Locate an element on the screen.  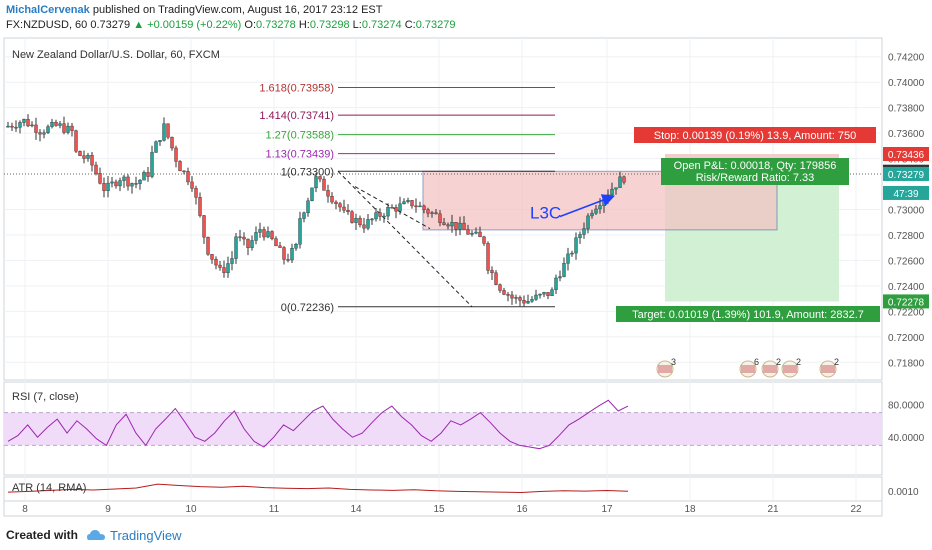
close-value: 0.73279 is located at coordinates (435, 25).